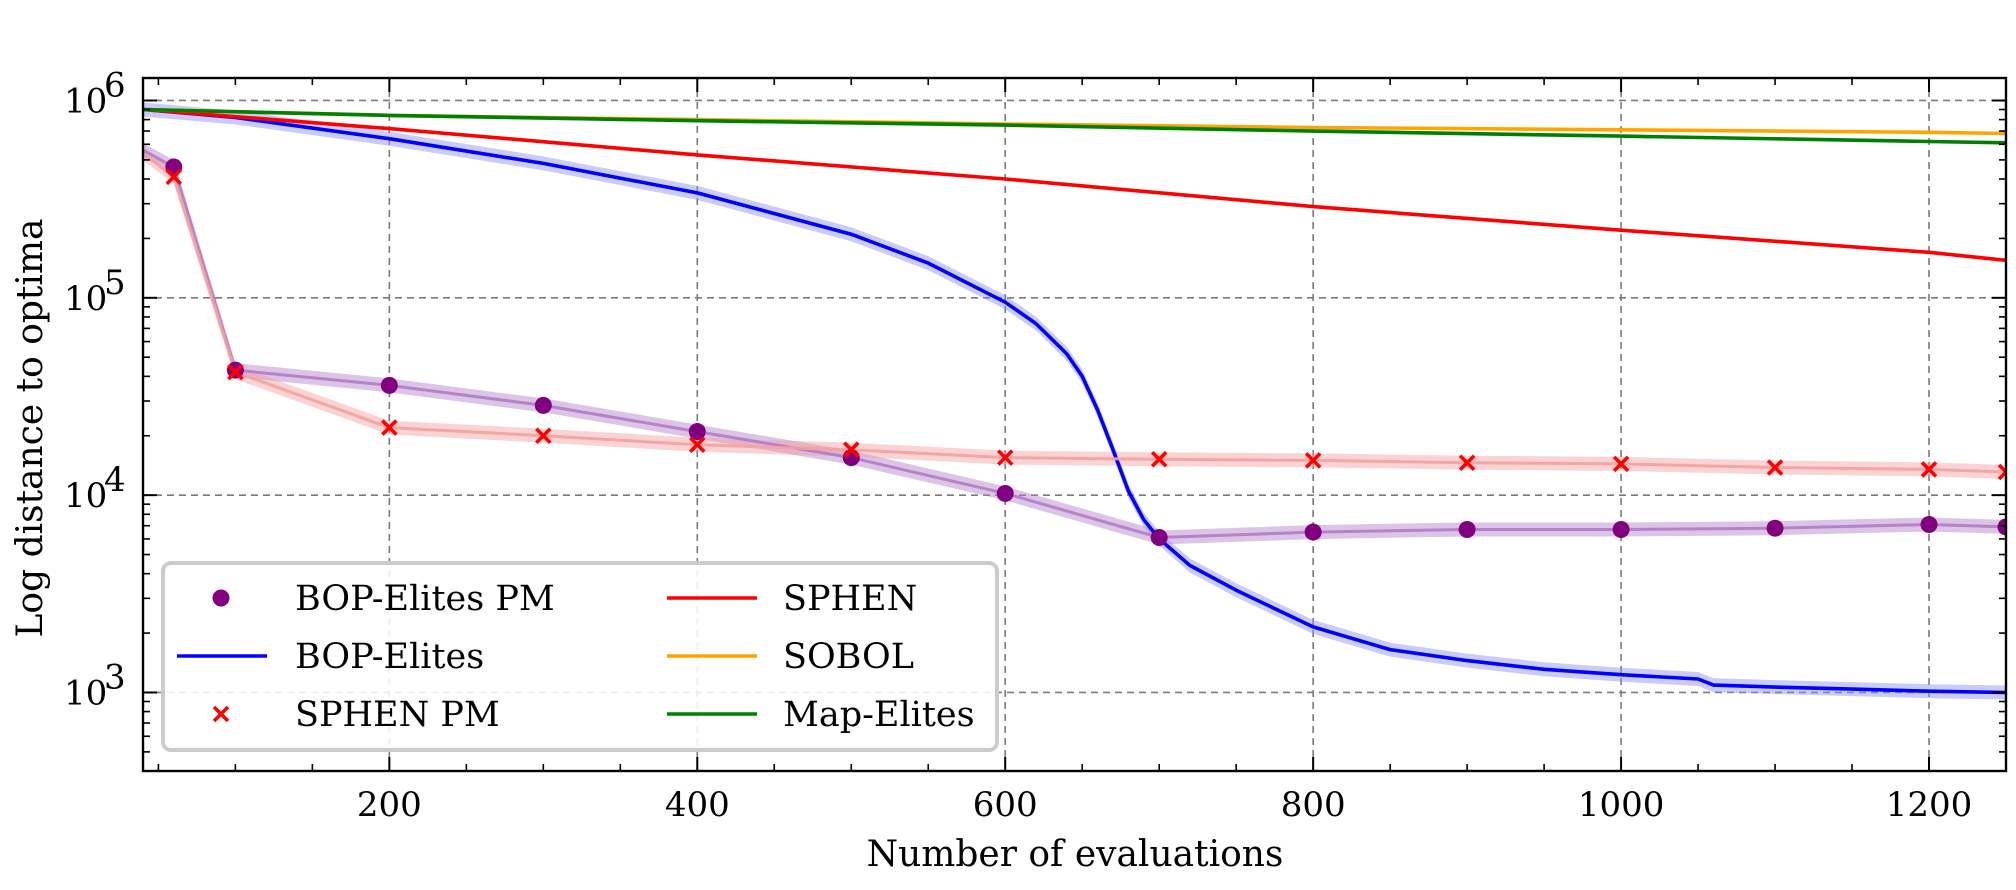 The height and width of the screenshot is (890, 2016). What do you see at coordinates (425, 599) in the screenshot?
I see `legend-label: BOP-Elites PM` at bounding box center [425, 599].